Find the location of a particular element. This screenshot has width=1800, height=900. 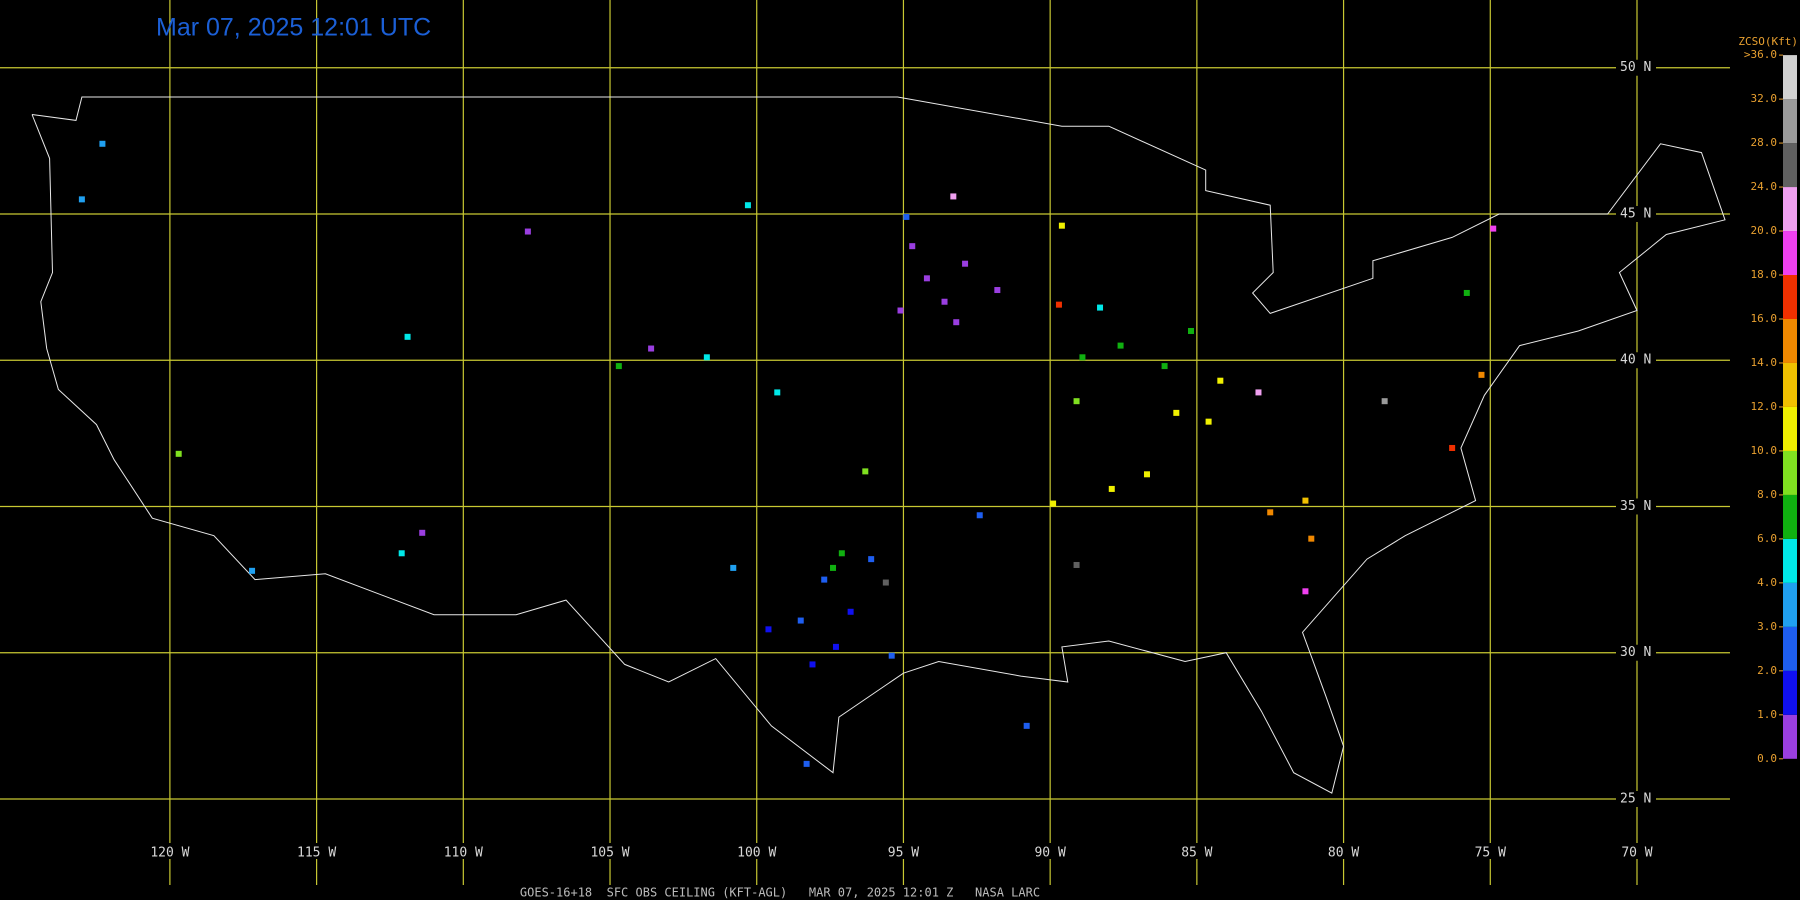

colorbar-label: 6.0 is located at coordinates (1767, 538).